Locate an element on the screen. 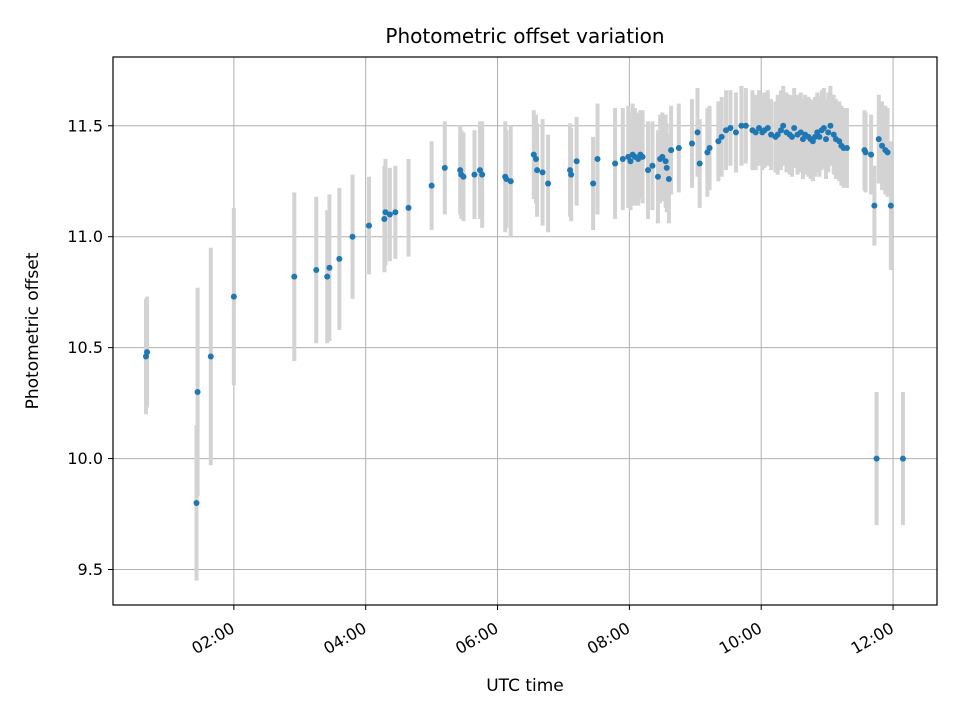 Image resolution: width=960 pixels, height=720 pixels. y-tick-label: 9.5 is located at coordinates (90, 569).